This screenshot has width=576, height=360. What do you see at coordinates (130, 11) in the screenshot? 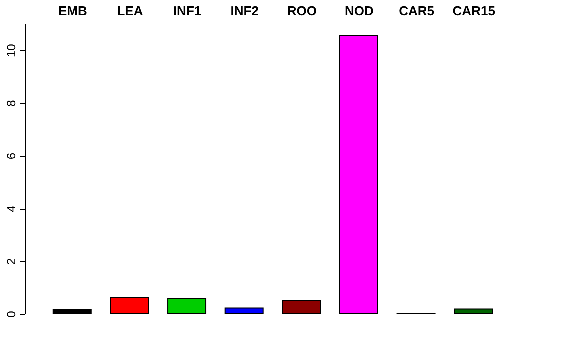
I see `x-tick-label: LEA` at bounding box center [130, 11].